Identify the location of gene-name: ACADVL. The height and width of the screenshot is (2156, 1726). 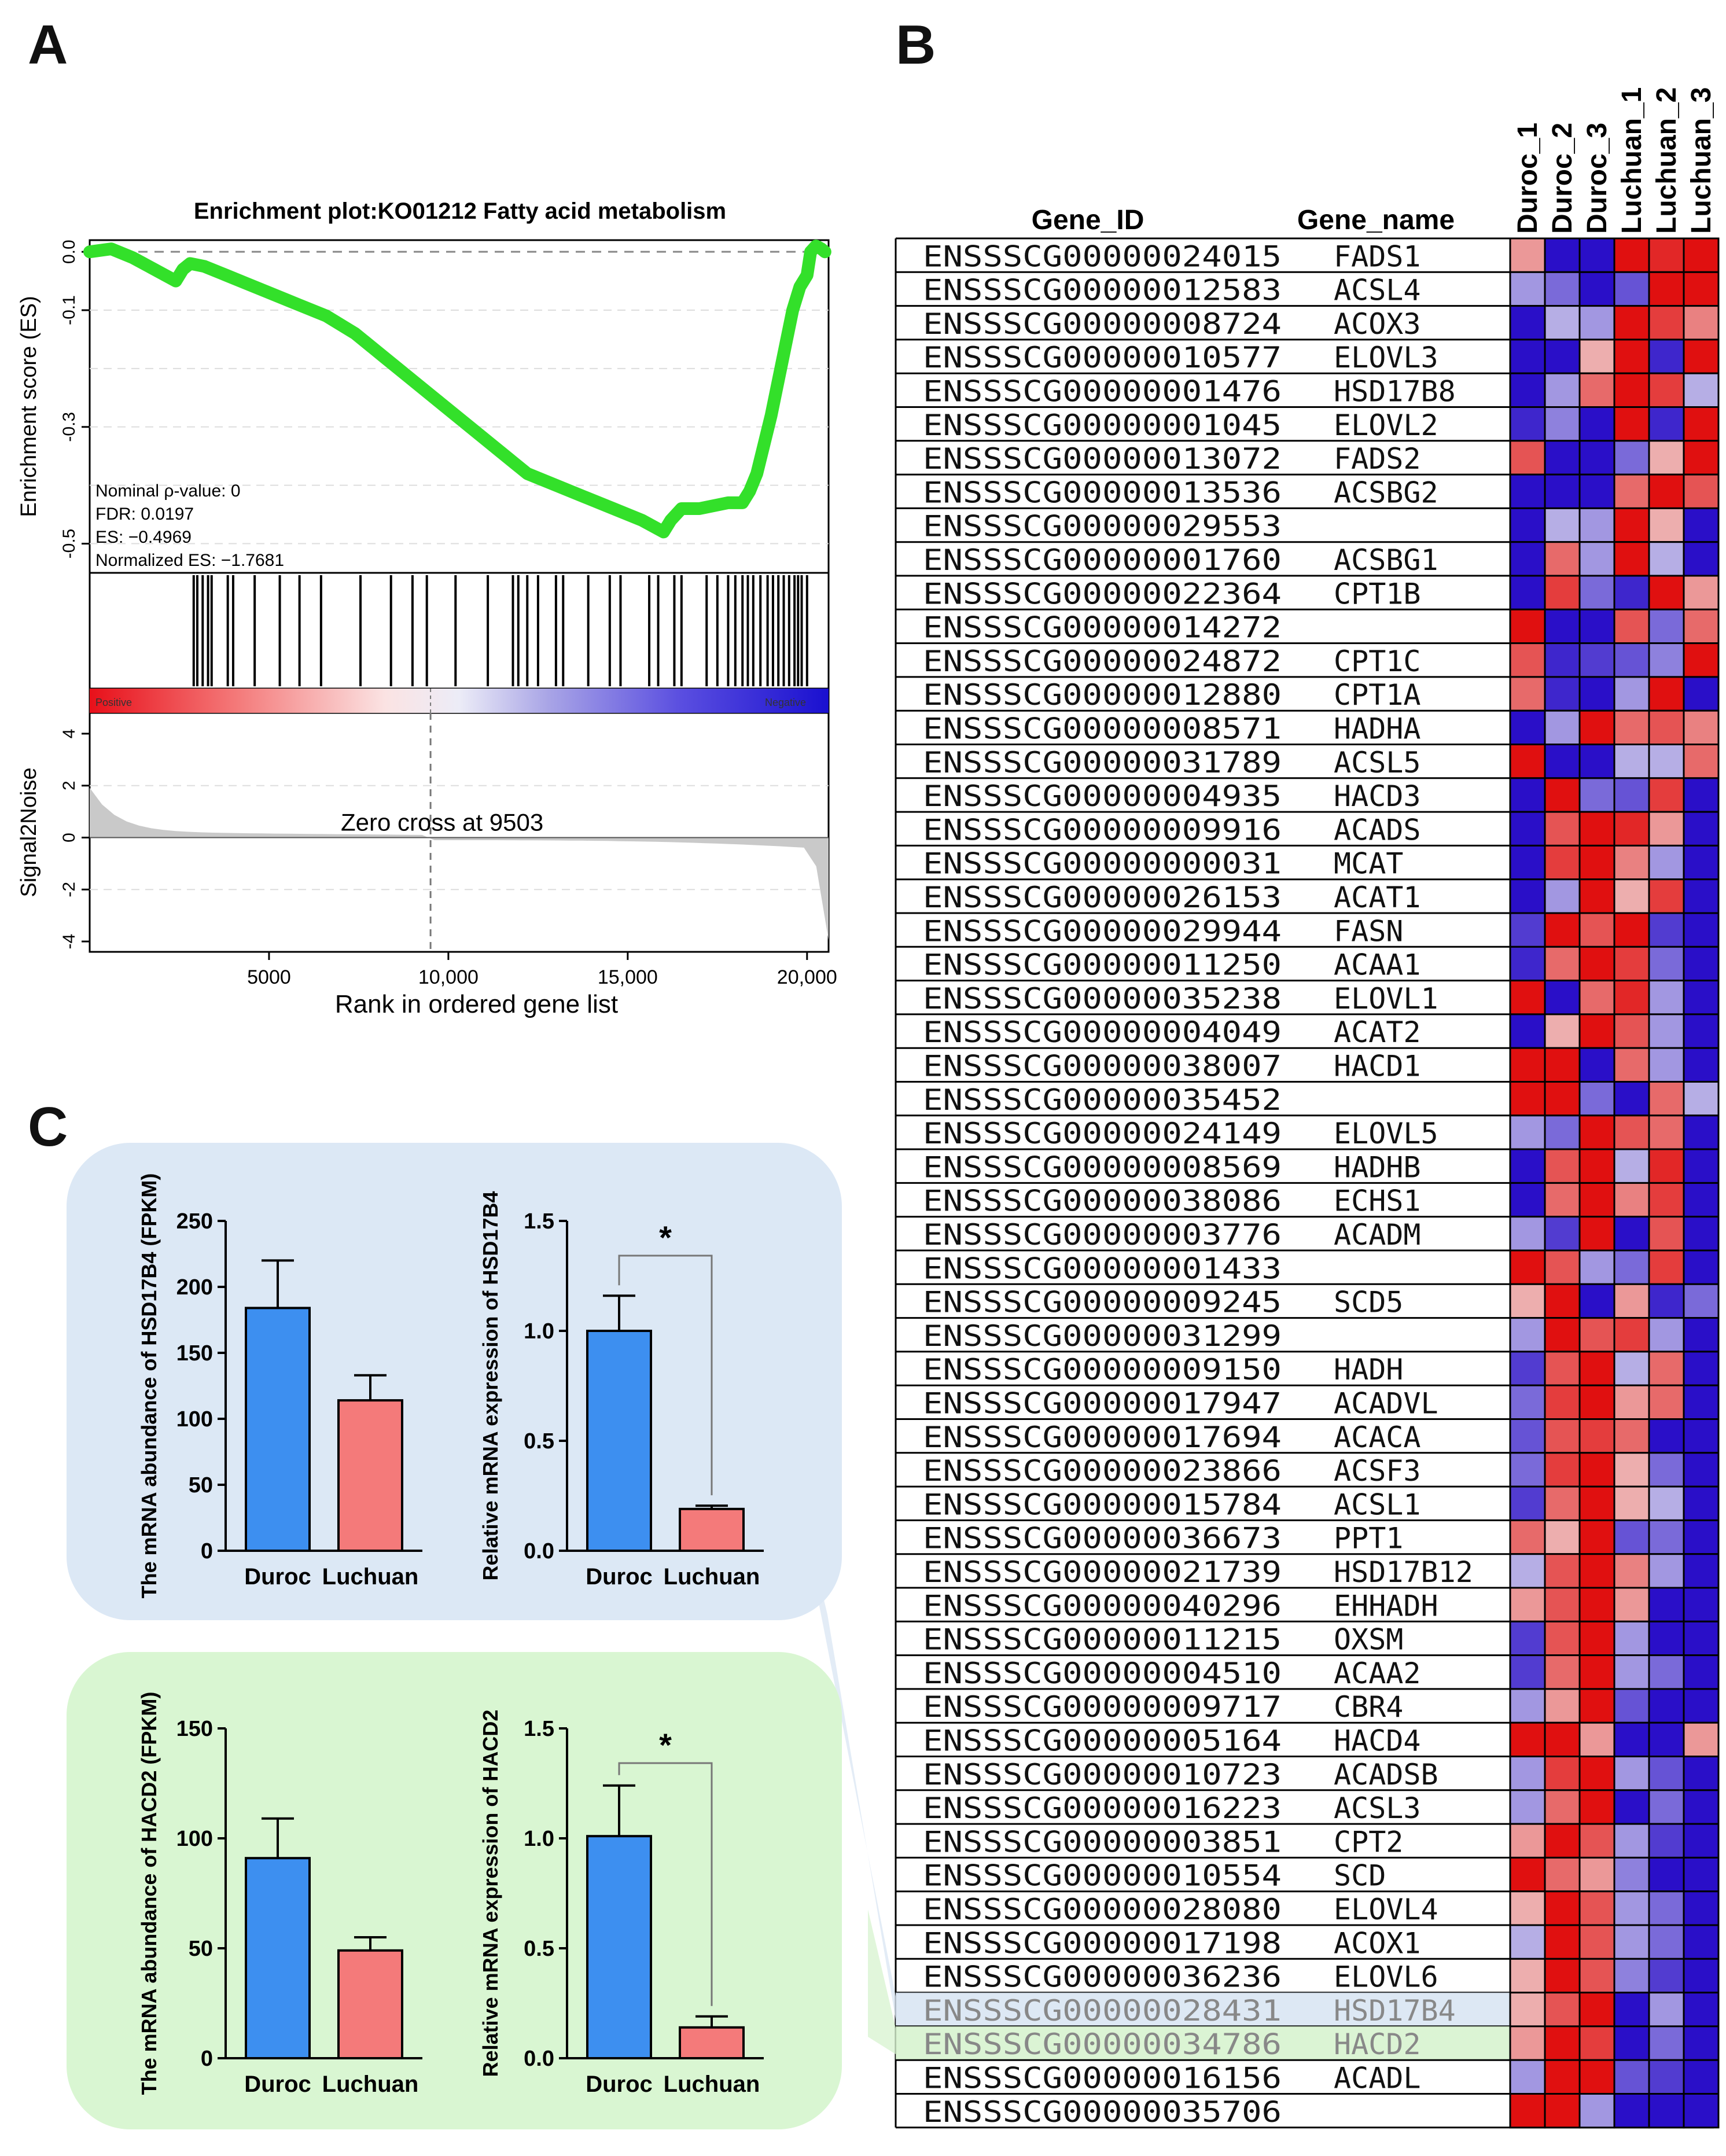
(1386, 1404).